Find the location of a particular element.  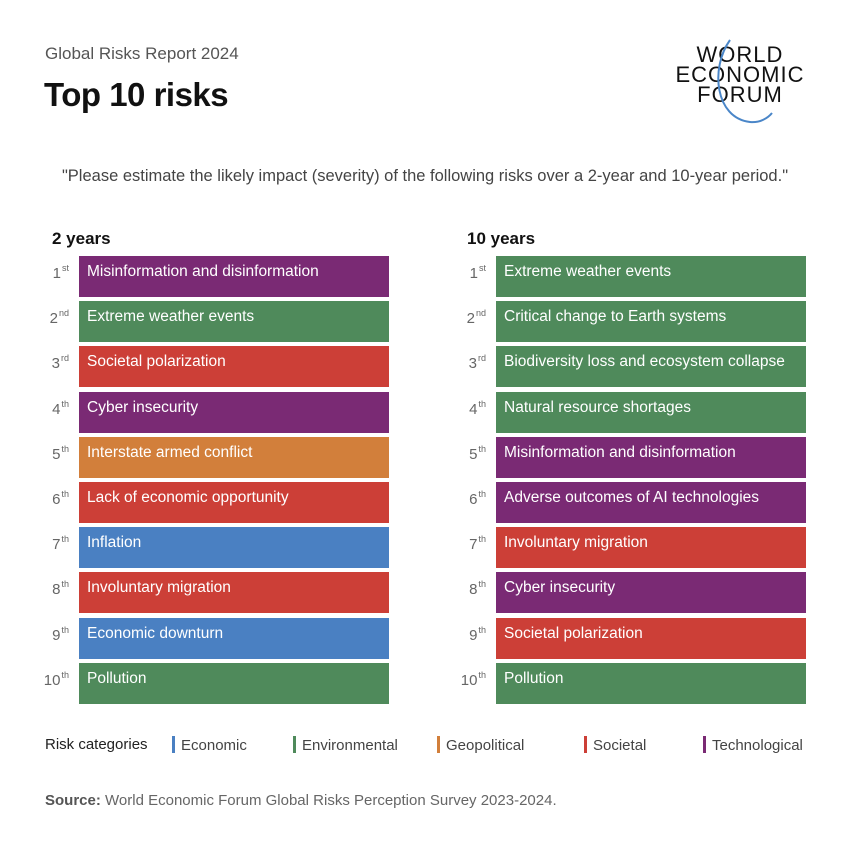

rank-label: 3rd is located at coordinates (54, 363).